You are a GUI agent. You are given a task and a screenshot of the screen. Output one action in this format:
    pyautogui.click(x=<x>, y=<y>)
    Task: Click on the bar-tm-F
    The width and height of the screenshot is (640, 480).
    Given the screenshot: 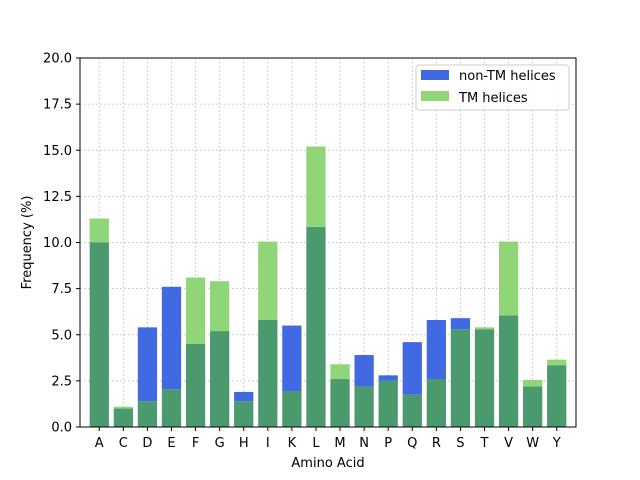 What is the action you would take?
    pyautogui.click(x=195, y=310)
    